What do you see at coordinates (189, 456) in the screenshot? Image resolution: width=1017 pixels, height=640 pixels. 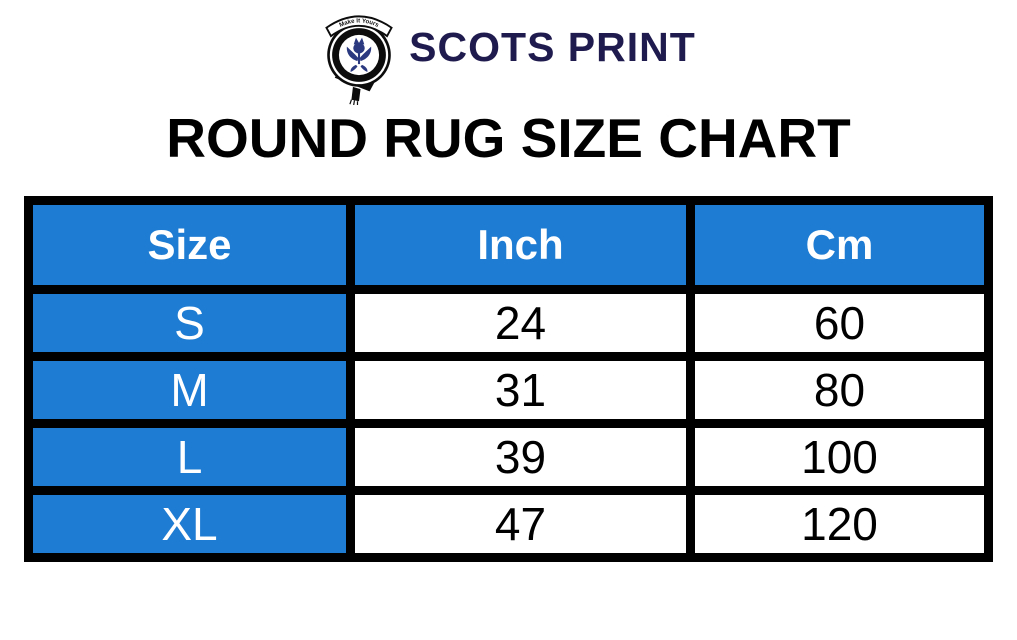 I see `size-label-l: L` at bounding box center [189, 456].